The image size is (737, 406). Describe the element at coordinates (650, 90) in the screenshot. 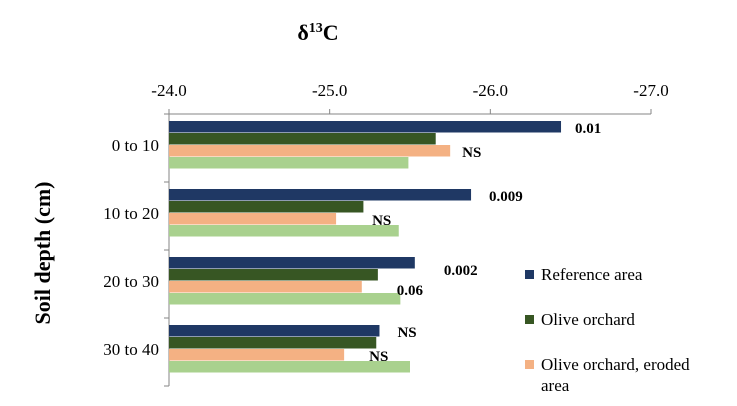

I see `x-tick-label: -27.0` at that location.